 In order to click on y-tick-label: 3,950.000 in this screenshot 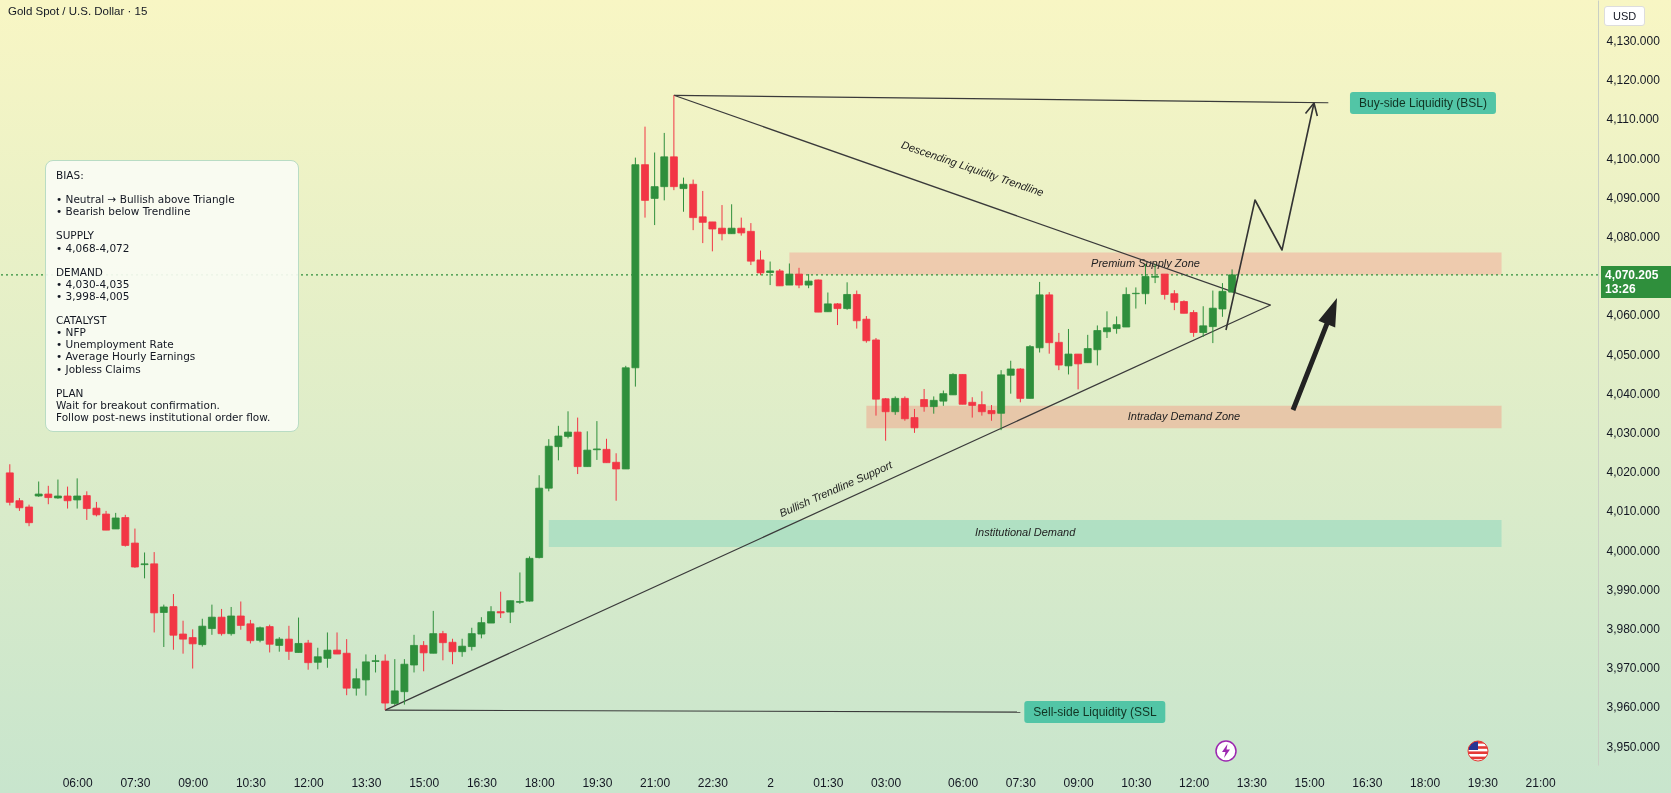, I will do `click(1633, 746)`.